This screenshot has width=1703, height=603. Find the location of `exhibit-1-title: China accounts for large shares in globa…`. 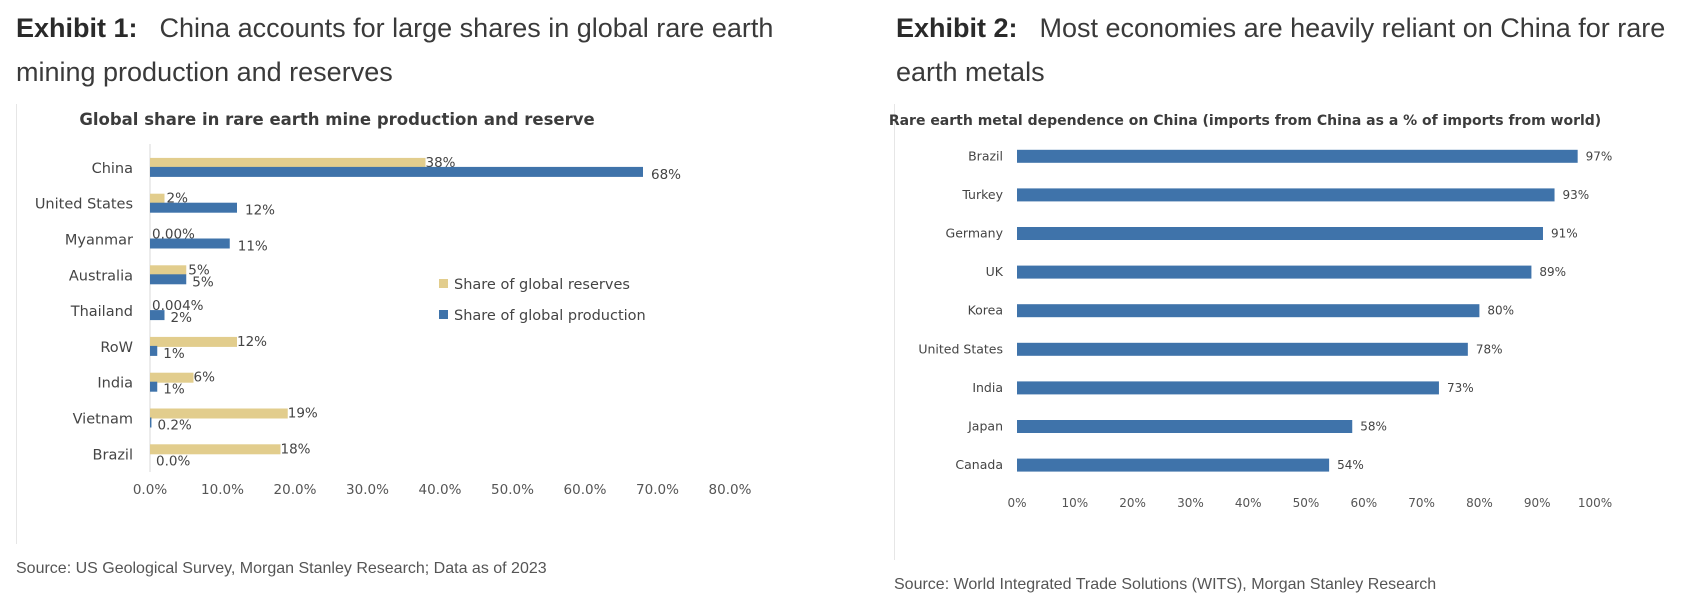

exhibit-1-title: China accounts for large shares in globa… is located at coordinates (395, 50).